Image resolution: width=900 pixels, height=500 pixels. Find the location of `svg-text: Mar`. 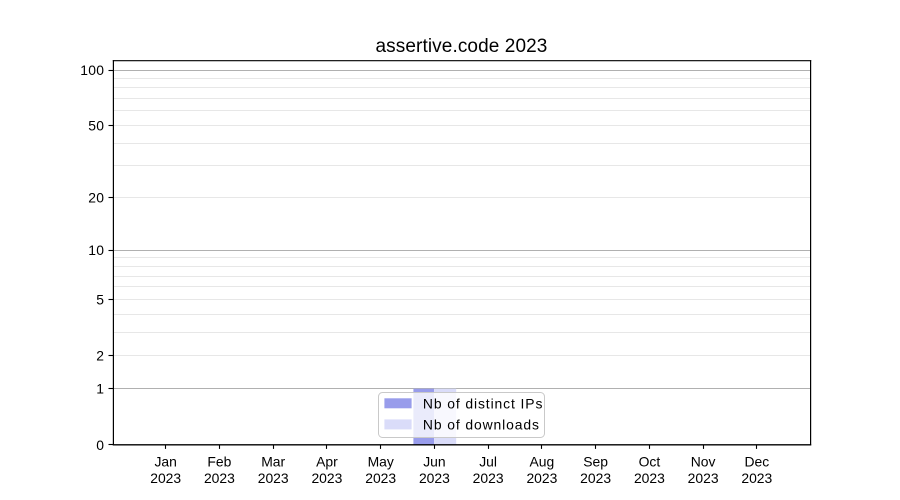

svg-text: Mar is located at coordinates (273, 462).